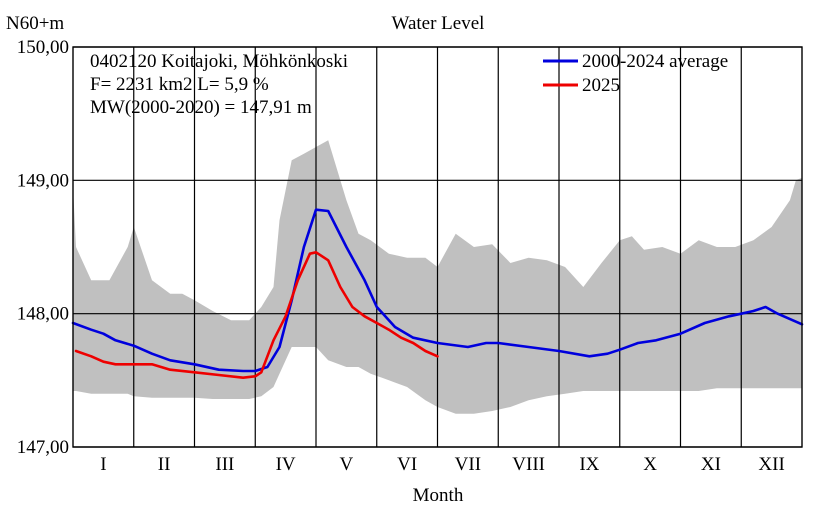 This screenshot has width=840, height=520. Describe the element at coordinates (219, 61) in the screenshot. I see `annotation-line-1: 0402120 Koitajoki, Möhkönkoski` at that location.